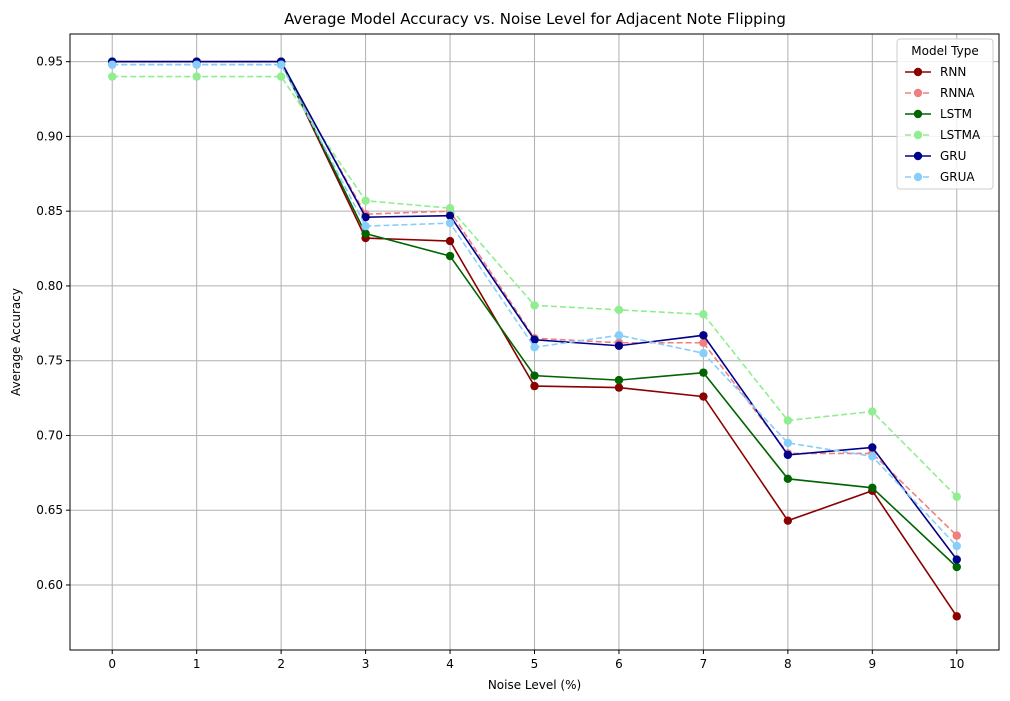  I want to click on legend: Model Type RNN RNNA LSTM LSTMA GRU GRUA, so click(945, 114).